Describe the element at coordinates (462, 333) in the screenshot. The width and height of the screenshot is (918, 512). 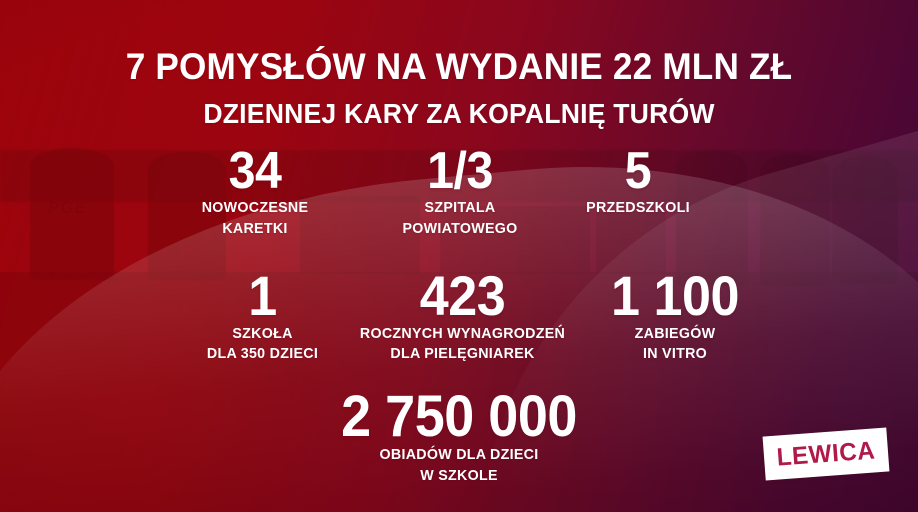
I see `stat-label-line1: ROCZNYCH WYNAGRODZEŃ` at that location.